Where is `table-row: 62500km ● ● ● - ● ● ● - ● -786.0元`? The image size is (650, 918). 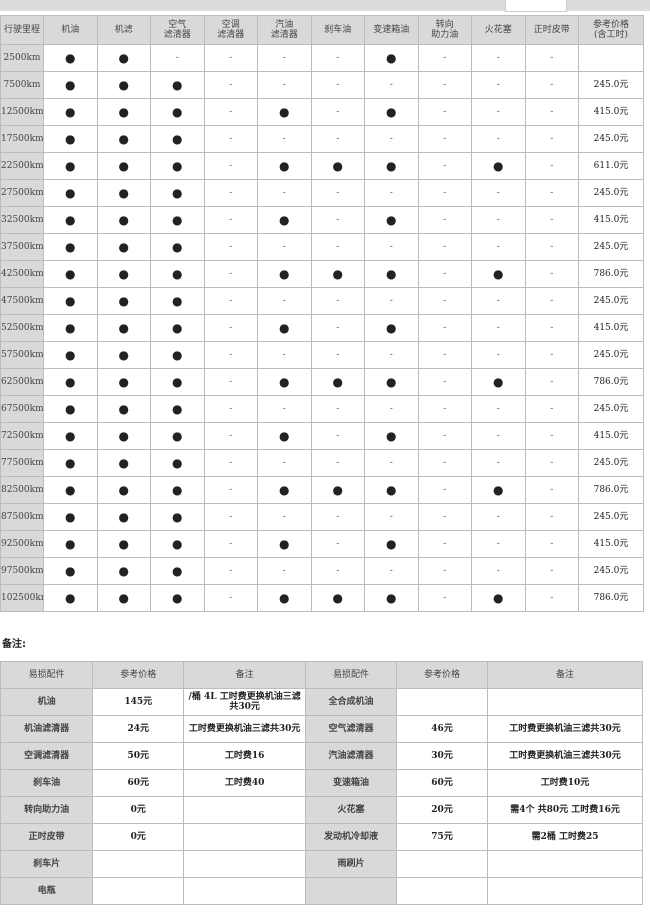 table-row: 62500km ● ● ● - ● ● ● - ● -786.0元 is located at coordinates (322, 382).